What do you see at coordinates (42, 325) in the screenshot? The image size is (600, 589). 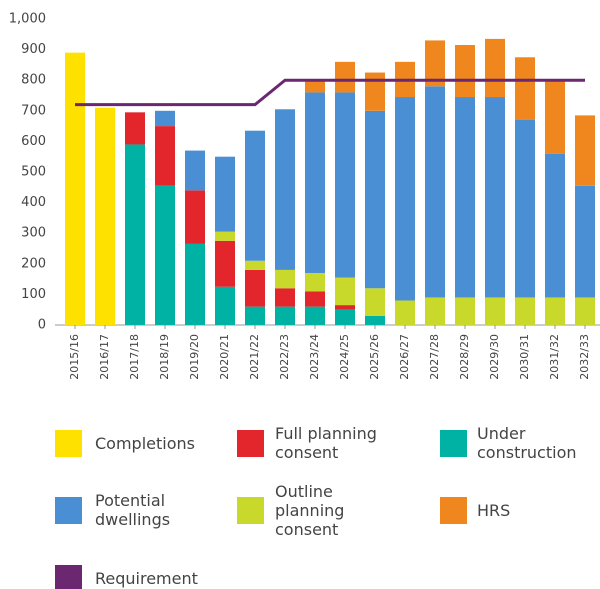 I see `y-tick-label: 0` at bounding box center [42, 325].